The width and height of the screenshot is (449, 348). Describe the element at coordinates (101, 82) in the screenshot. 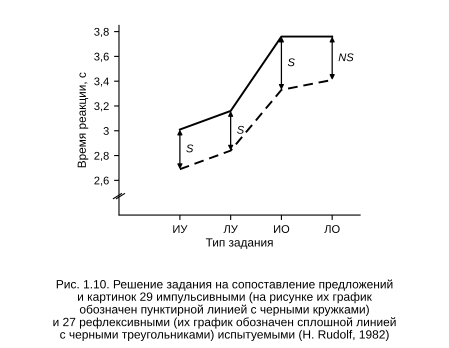

I see `y-tick-label: 3,4` at that location.